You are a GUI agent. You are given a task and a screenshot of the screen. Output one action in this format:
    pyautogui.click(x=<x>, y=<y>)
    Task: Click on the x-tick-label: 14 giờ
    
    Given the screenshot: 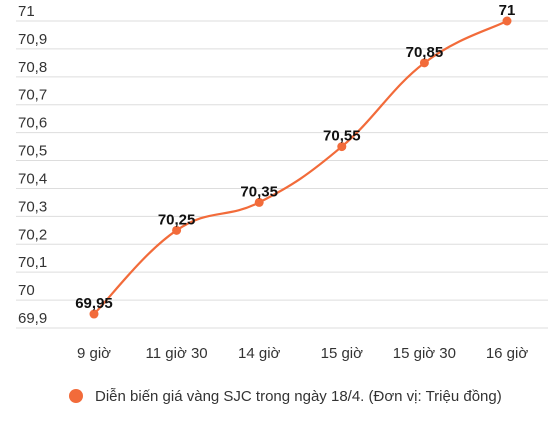 What is the action you would take?
    pyautogui.click(x=259, y=353)
    